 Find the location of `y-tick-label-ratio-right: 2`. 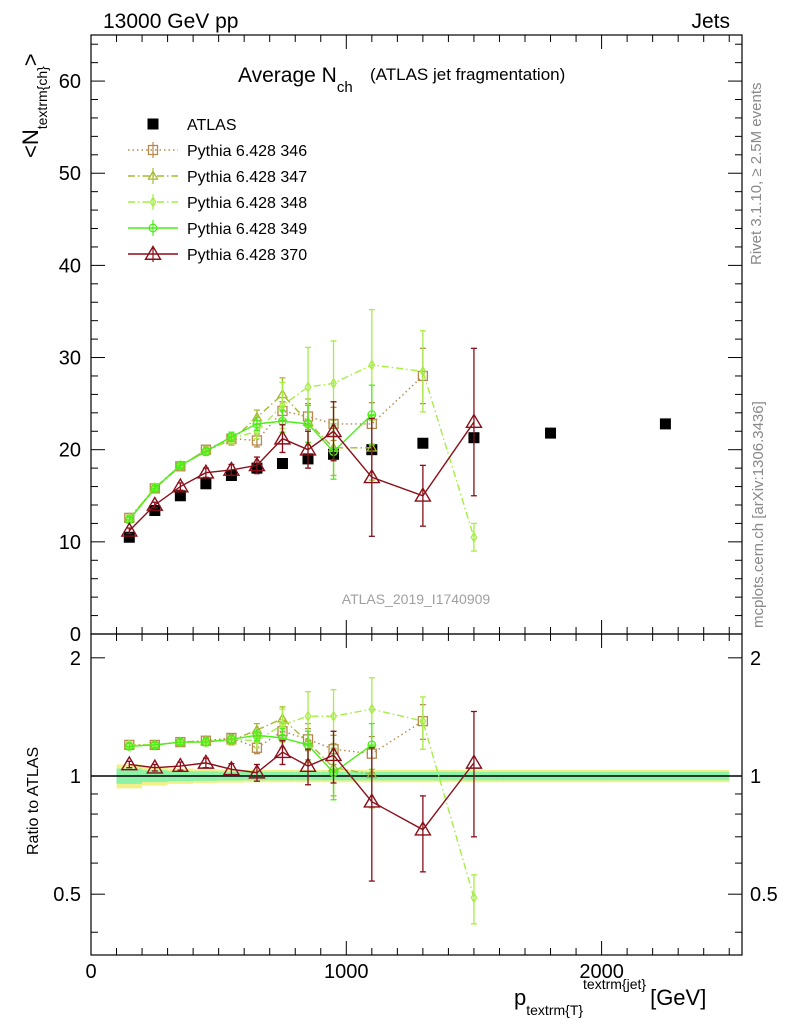

y-tick-label-ratio-right: 2 is located at coordinates (755, 659).